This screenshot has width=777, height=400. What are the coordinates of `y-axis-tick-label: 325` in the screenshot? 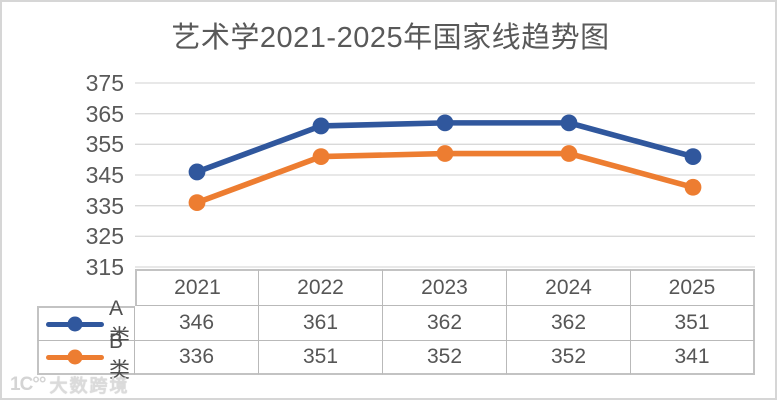 It's located at (104, 236).